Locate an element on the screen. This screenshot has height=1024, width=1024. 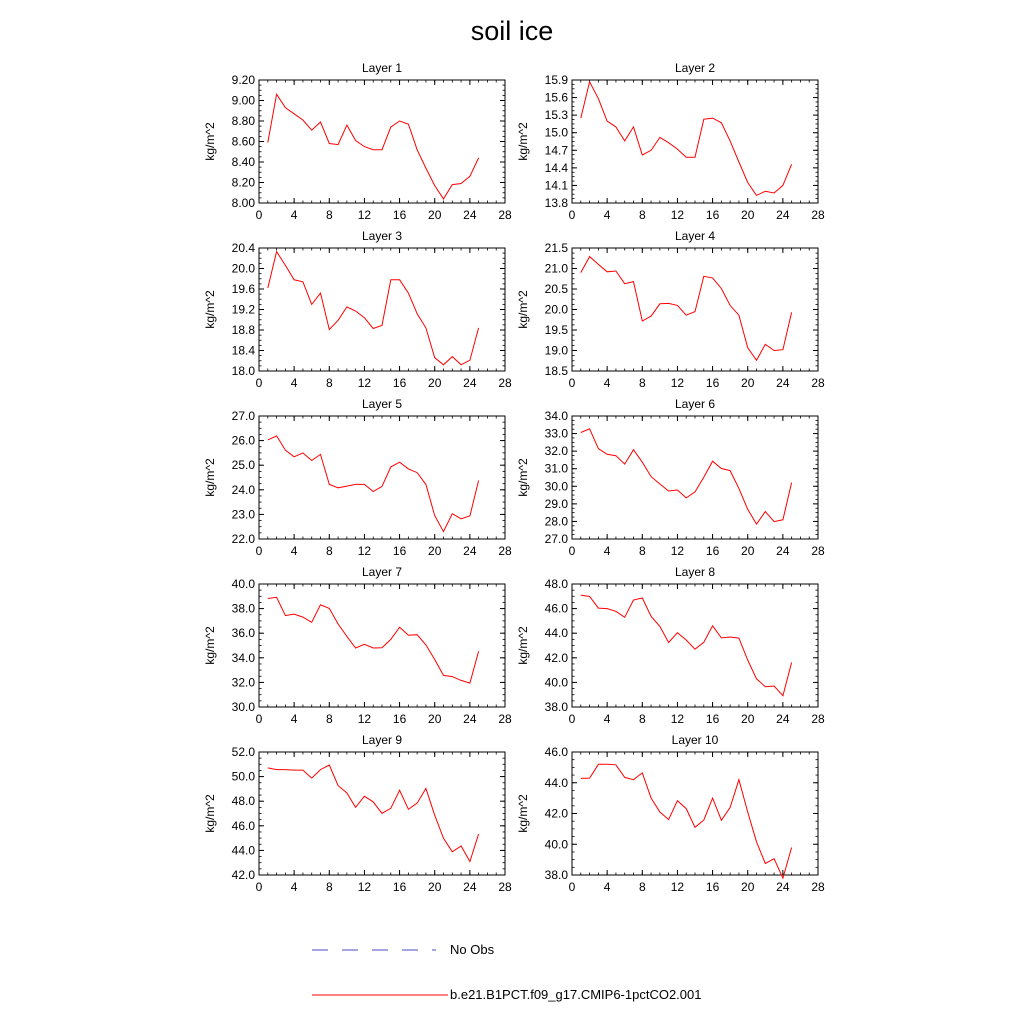
legend-line-model-run is located at coordinates (380, 995).